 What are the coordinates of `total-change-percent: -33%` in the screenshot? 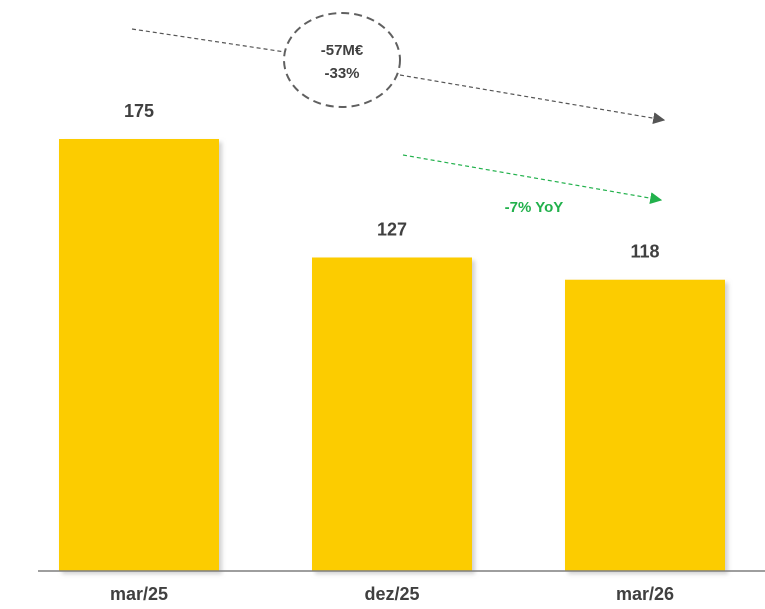 It's located at (341, 73).